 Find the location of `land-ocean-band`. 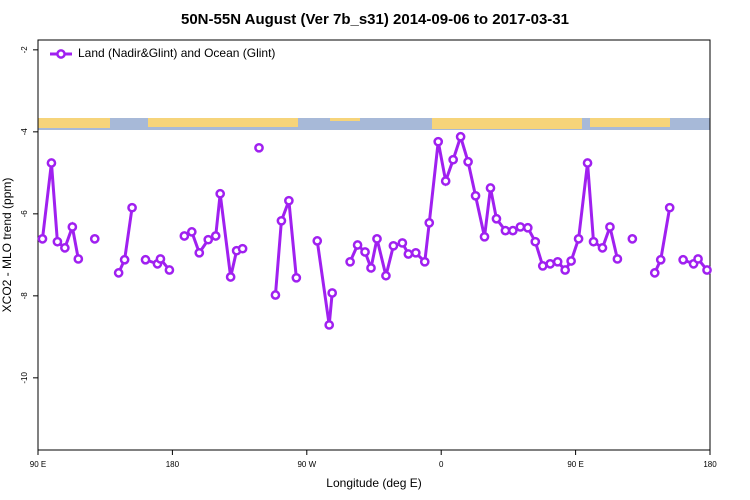

land-ocean-band is located at coordinates (374, 124).